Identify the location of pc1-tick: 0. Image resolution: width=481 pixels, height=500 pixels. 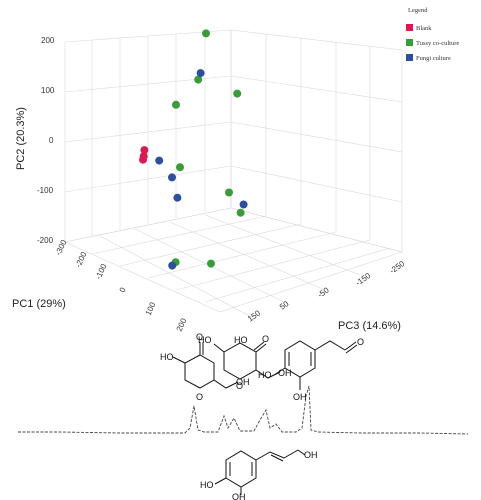
(123, 290).